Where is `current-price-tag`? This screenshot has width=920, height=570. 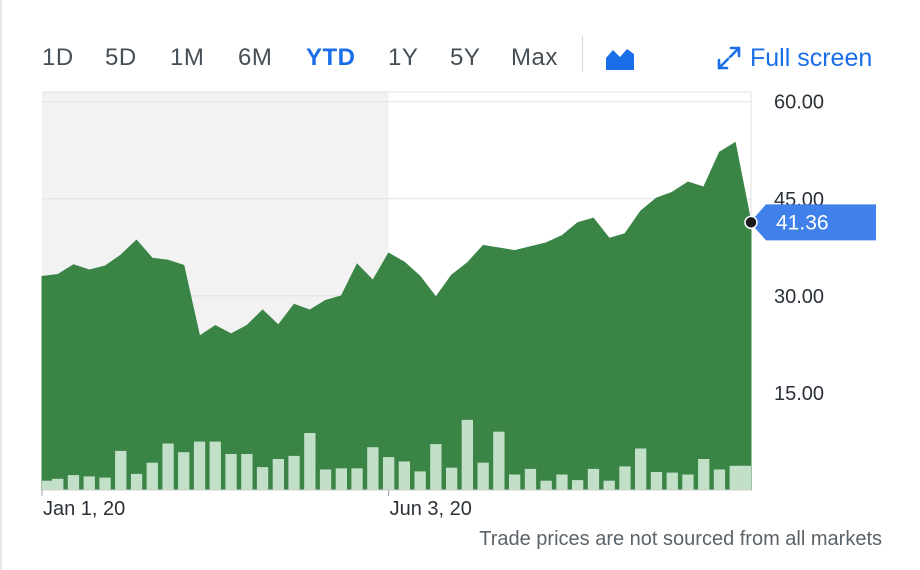 current-price-tag is located at coordinates (813, 222).